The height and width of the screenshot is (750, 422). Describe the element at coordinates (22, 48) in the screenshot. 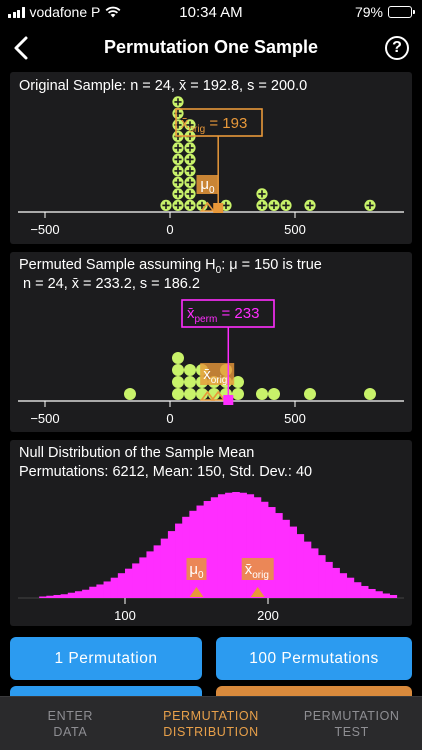

I see `chevron-left-icon` at that location.